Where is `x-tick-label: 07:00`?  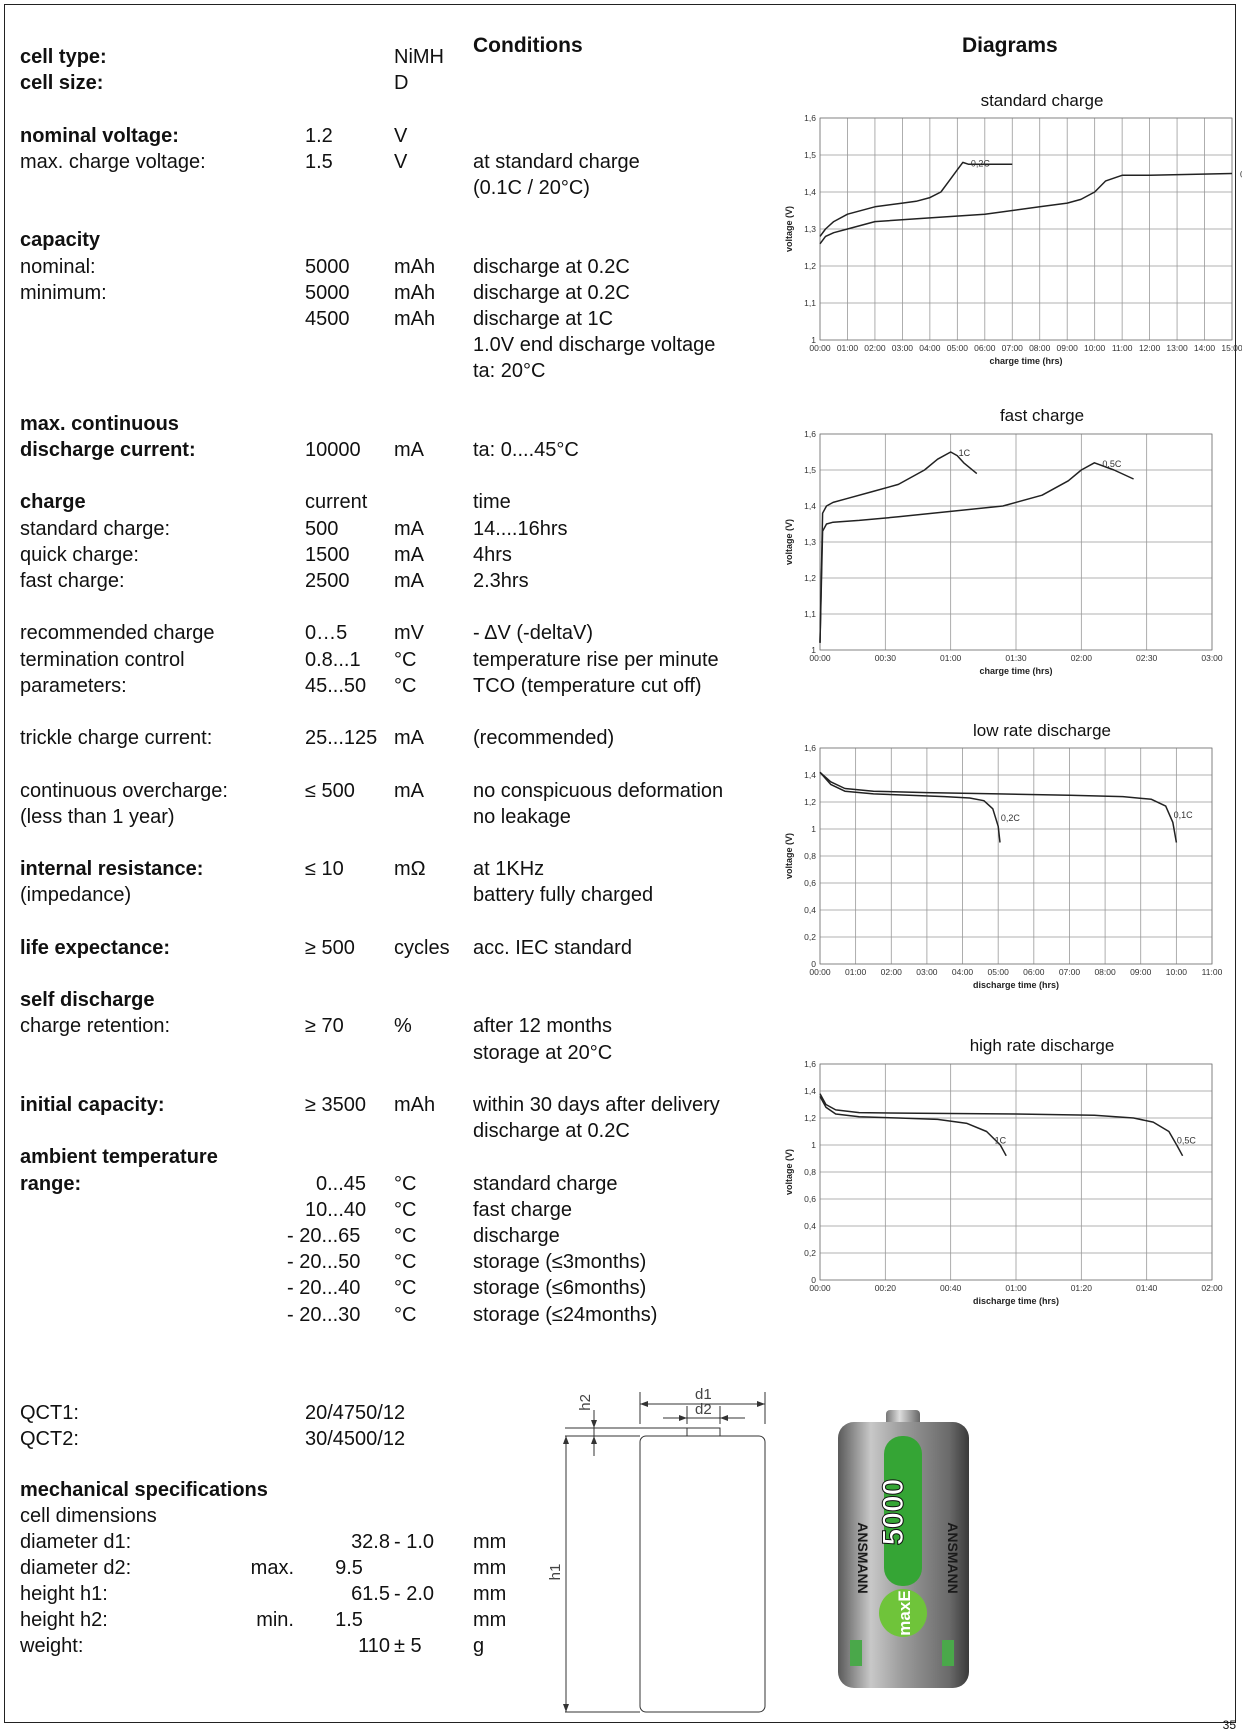
x-tick-label: 07:00 is located at coordinates (1013, 348).